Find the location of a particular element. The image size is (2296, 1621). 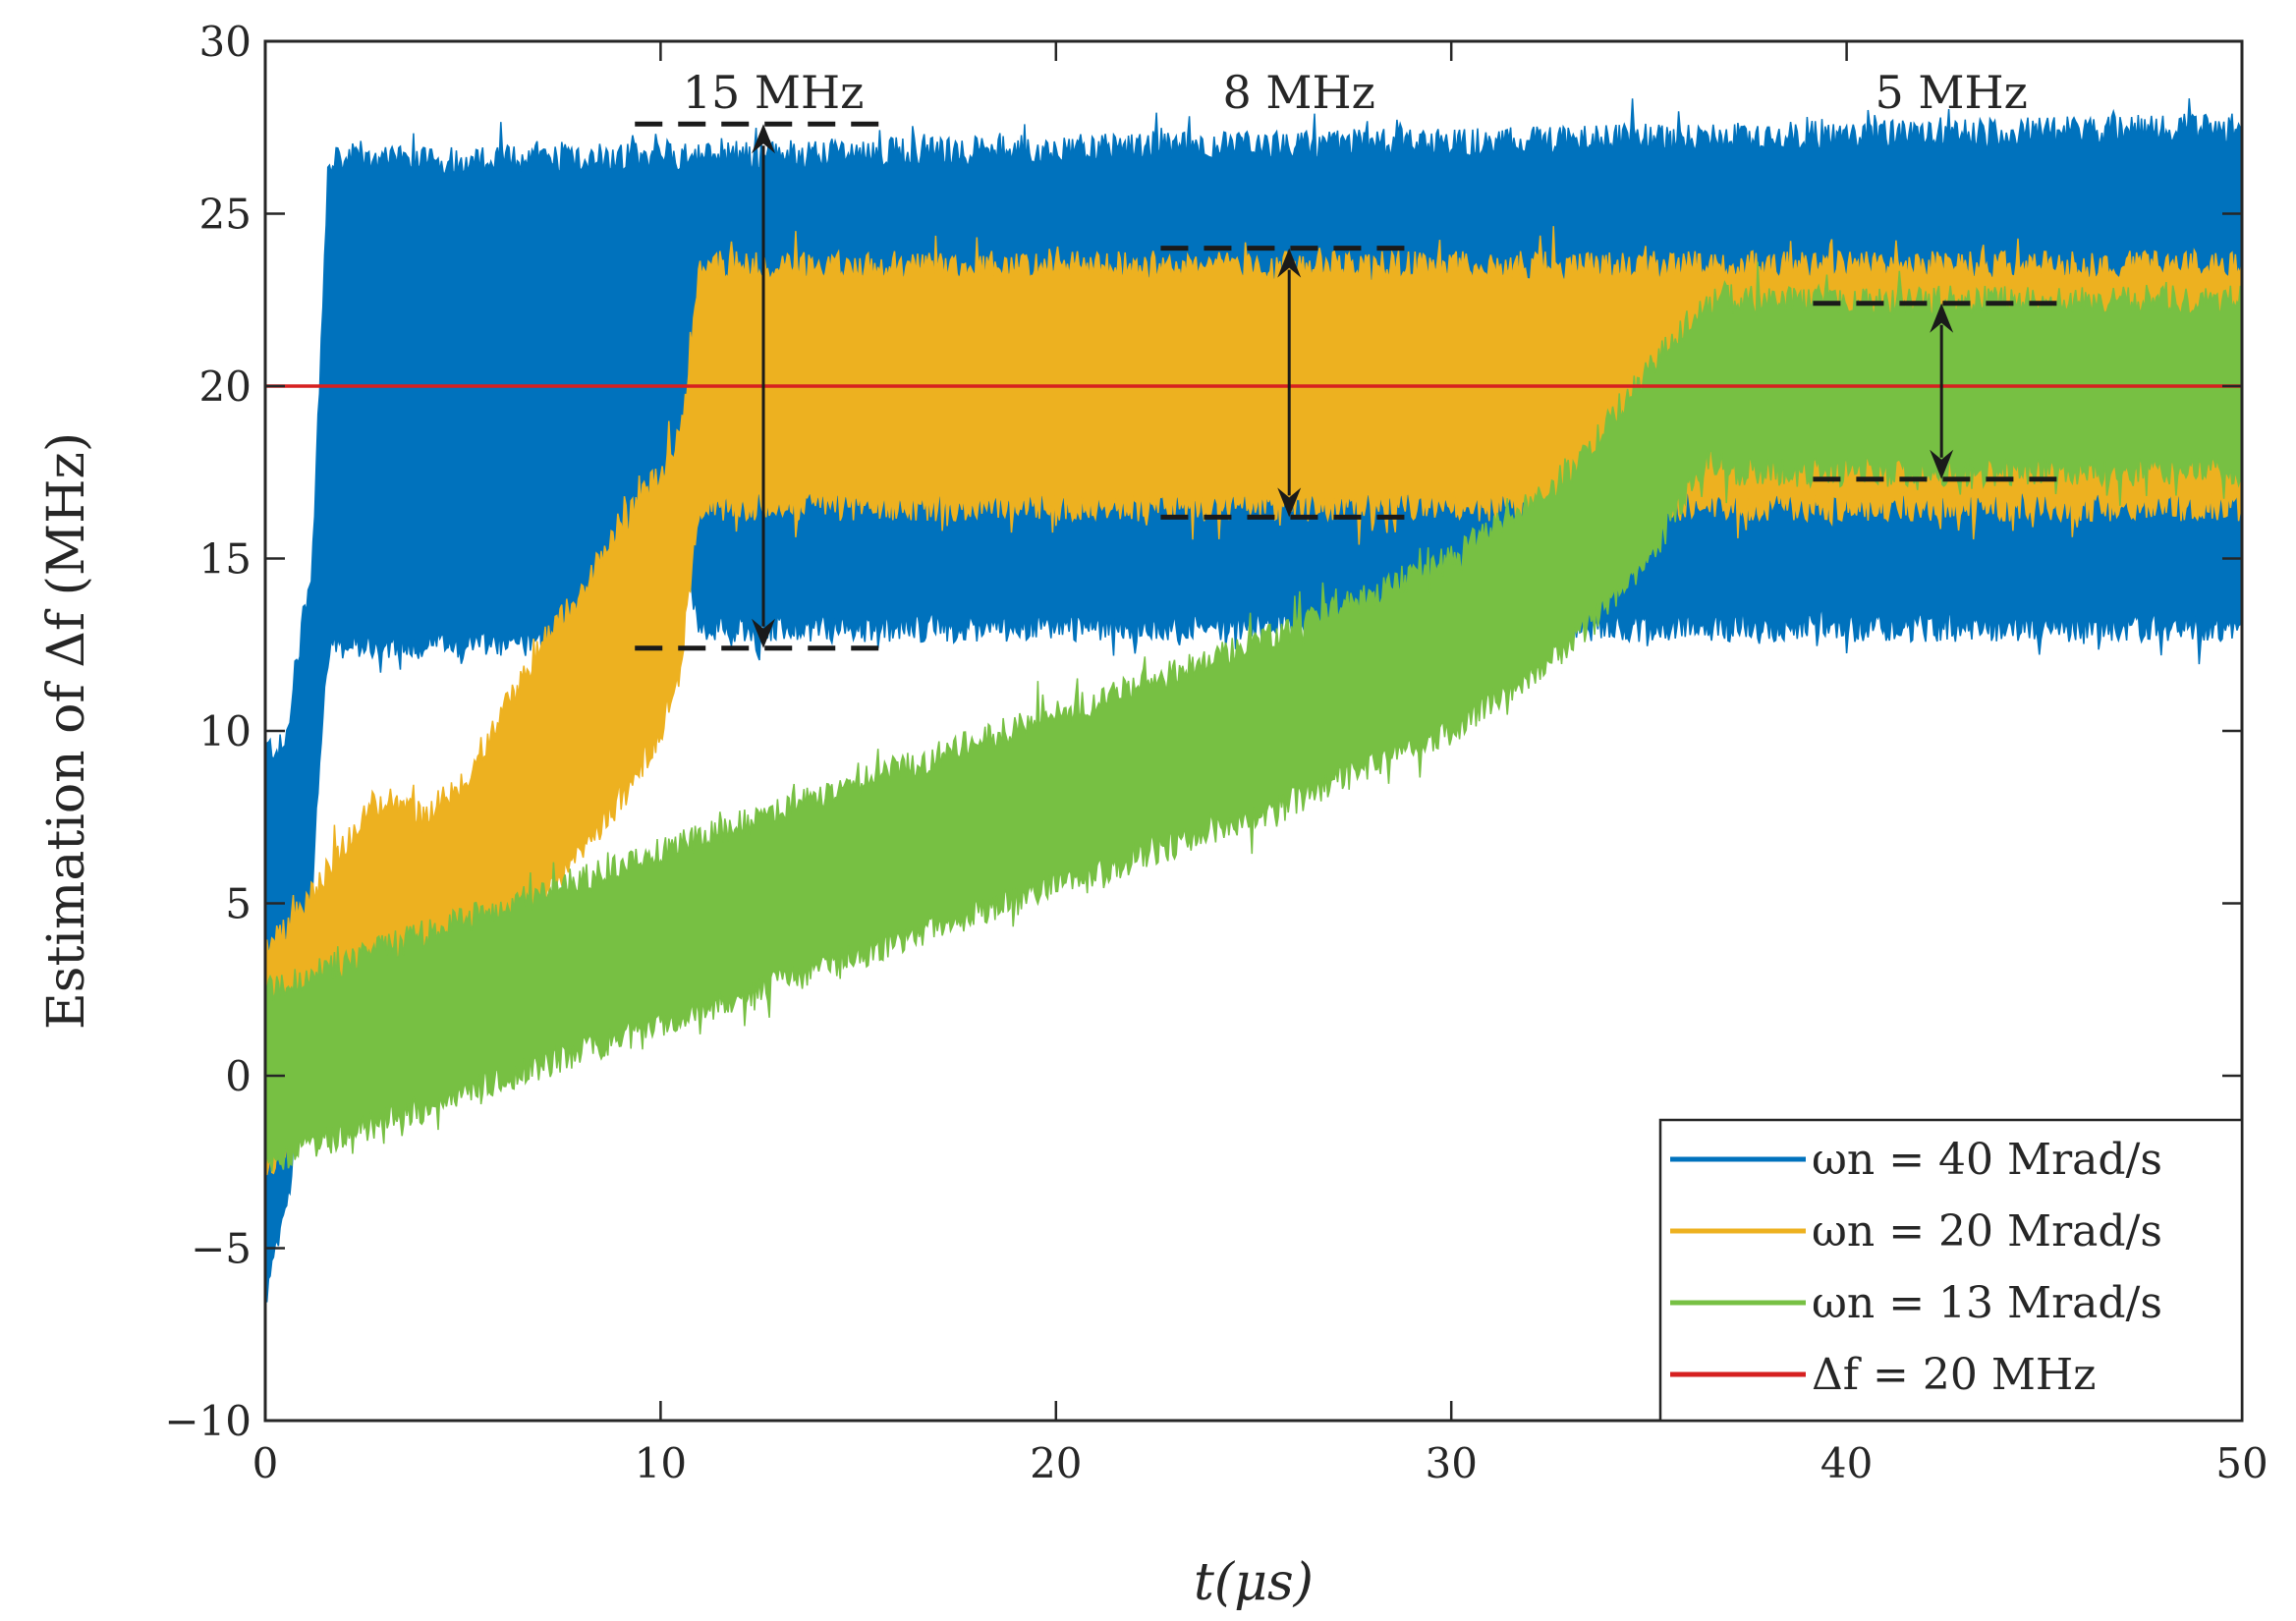

y-tick-label: 0 is located at coordinates (238, 1076).